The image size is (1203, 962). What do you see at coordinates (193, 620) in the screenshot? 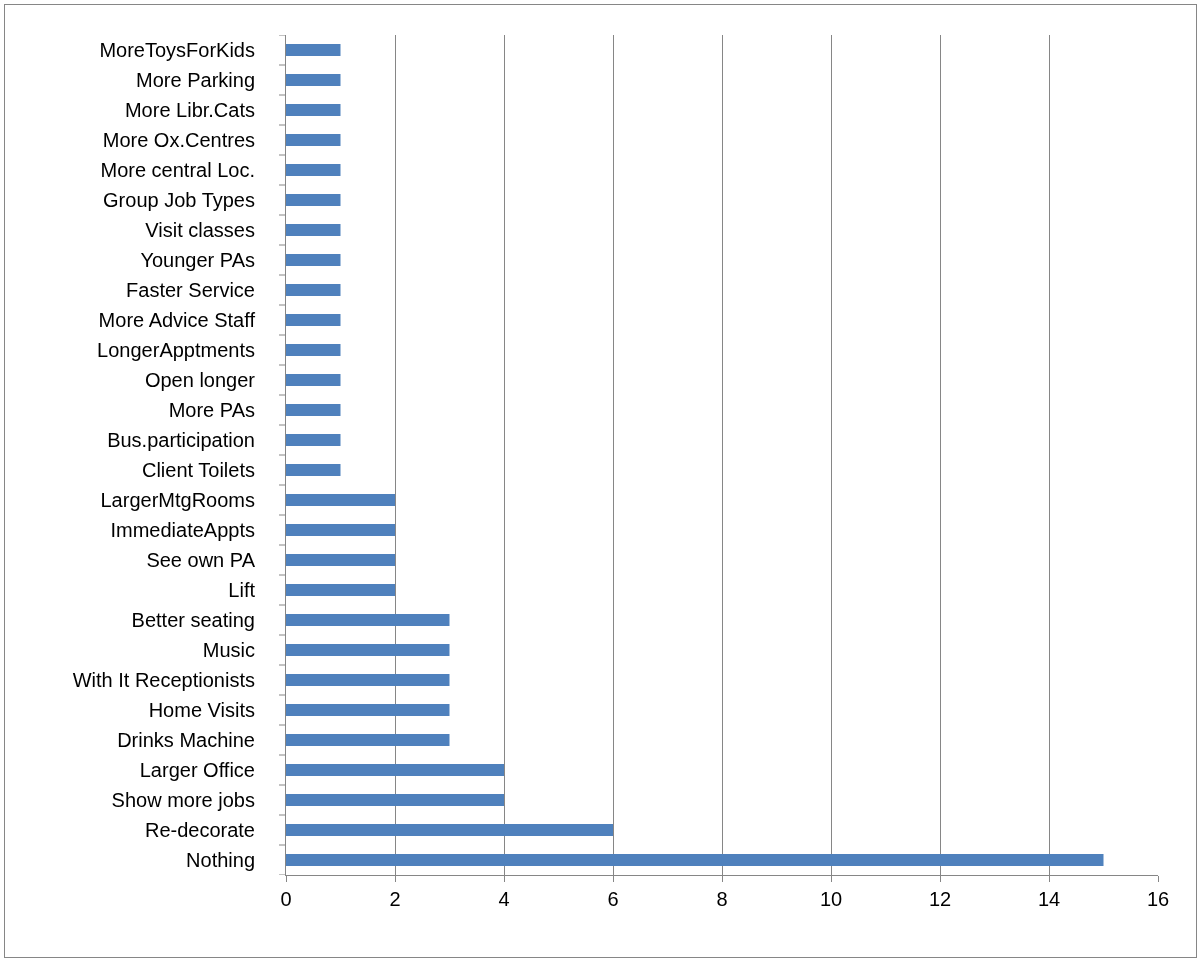
I see `y-tick-label: Better seating` at bounding box center [193, 620].